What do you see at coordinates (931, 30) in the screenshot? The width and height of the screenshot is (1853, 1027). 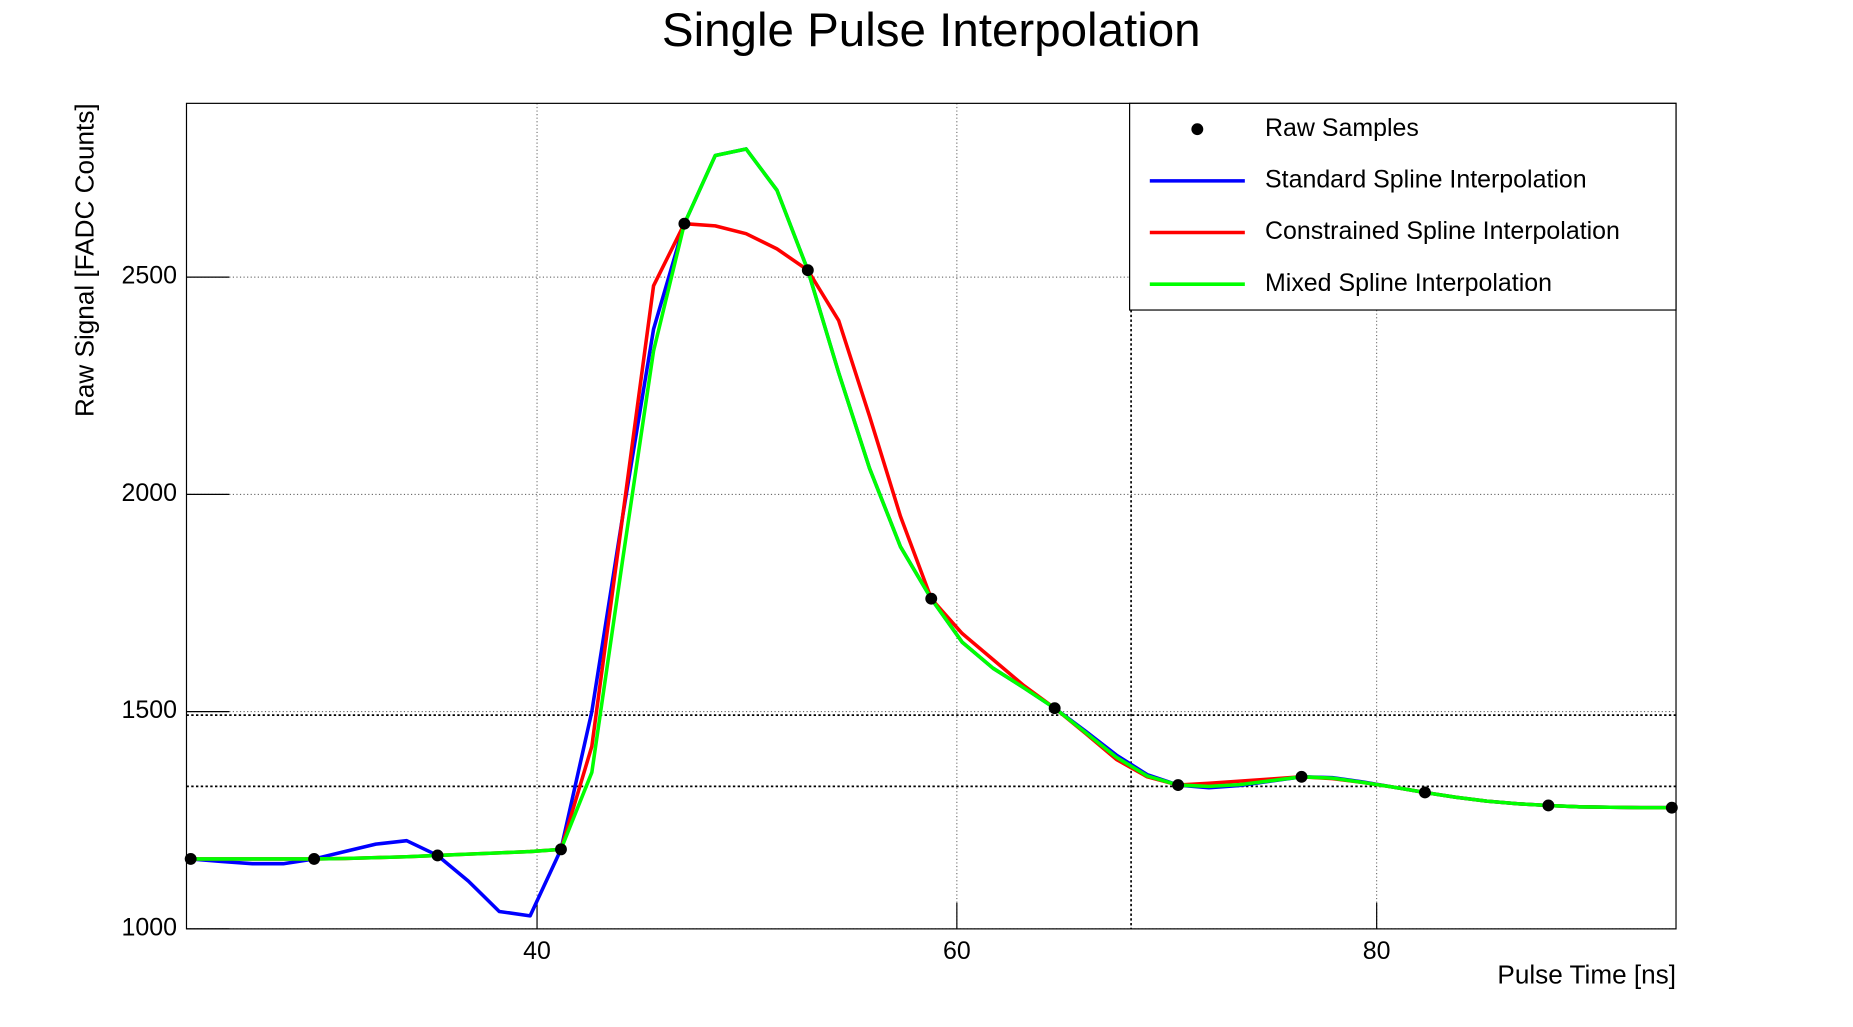 I see `chart-title: Single Pulse Interpolation` at bounding box center [931, 30].